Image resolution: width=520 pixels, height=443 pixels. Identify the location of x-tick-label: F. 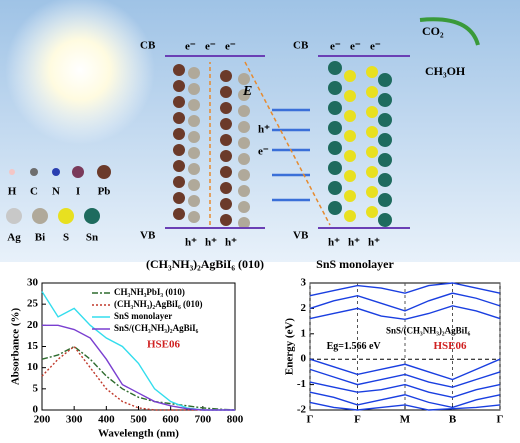
(357, 420).